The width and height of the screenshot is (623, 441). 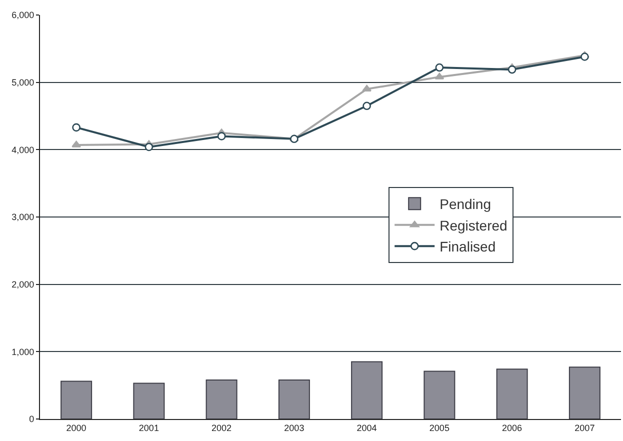 I want to click on x-tick-label: 2007, so click(x=584, y=427).